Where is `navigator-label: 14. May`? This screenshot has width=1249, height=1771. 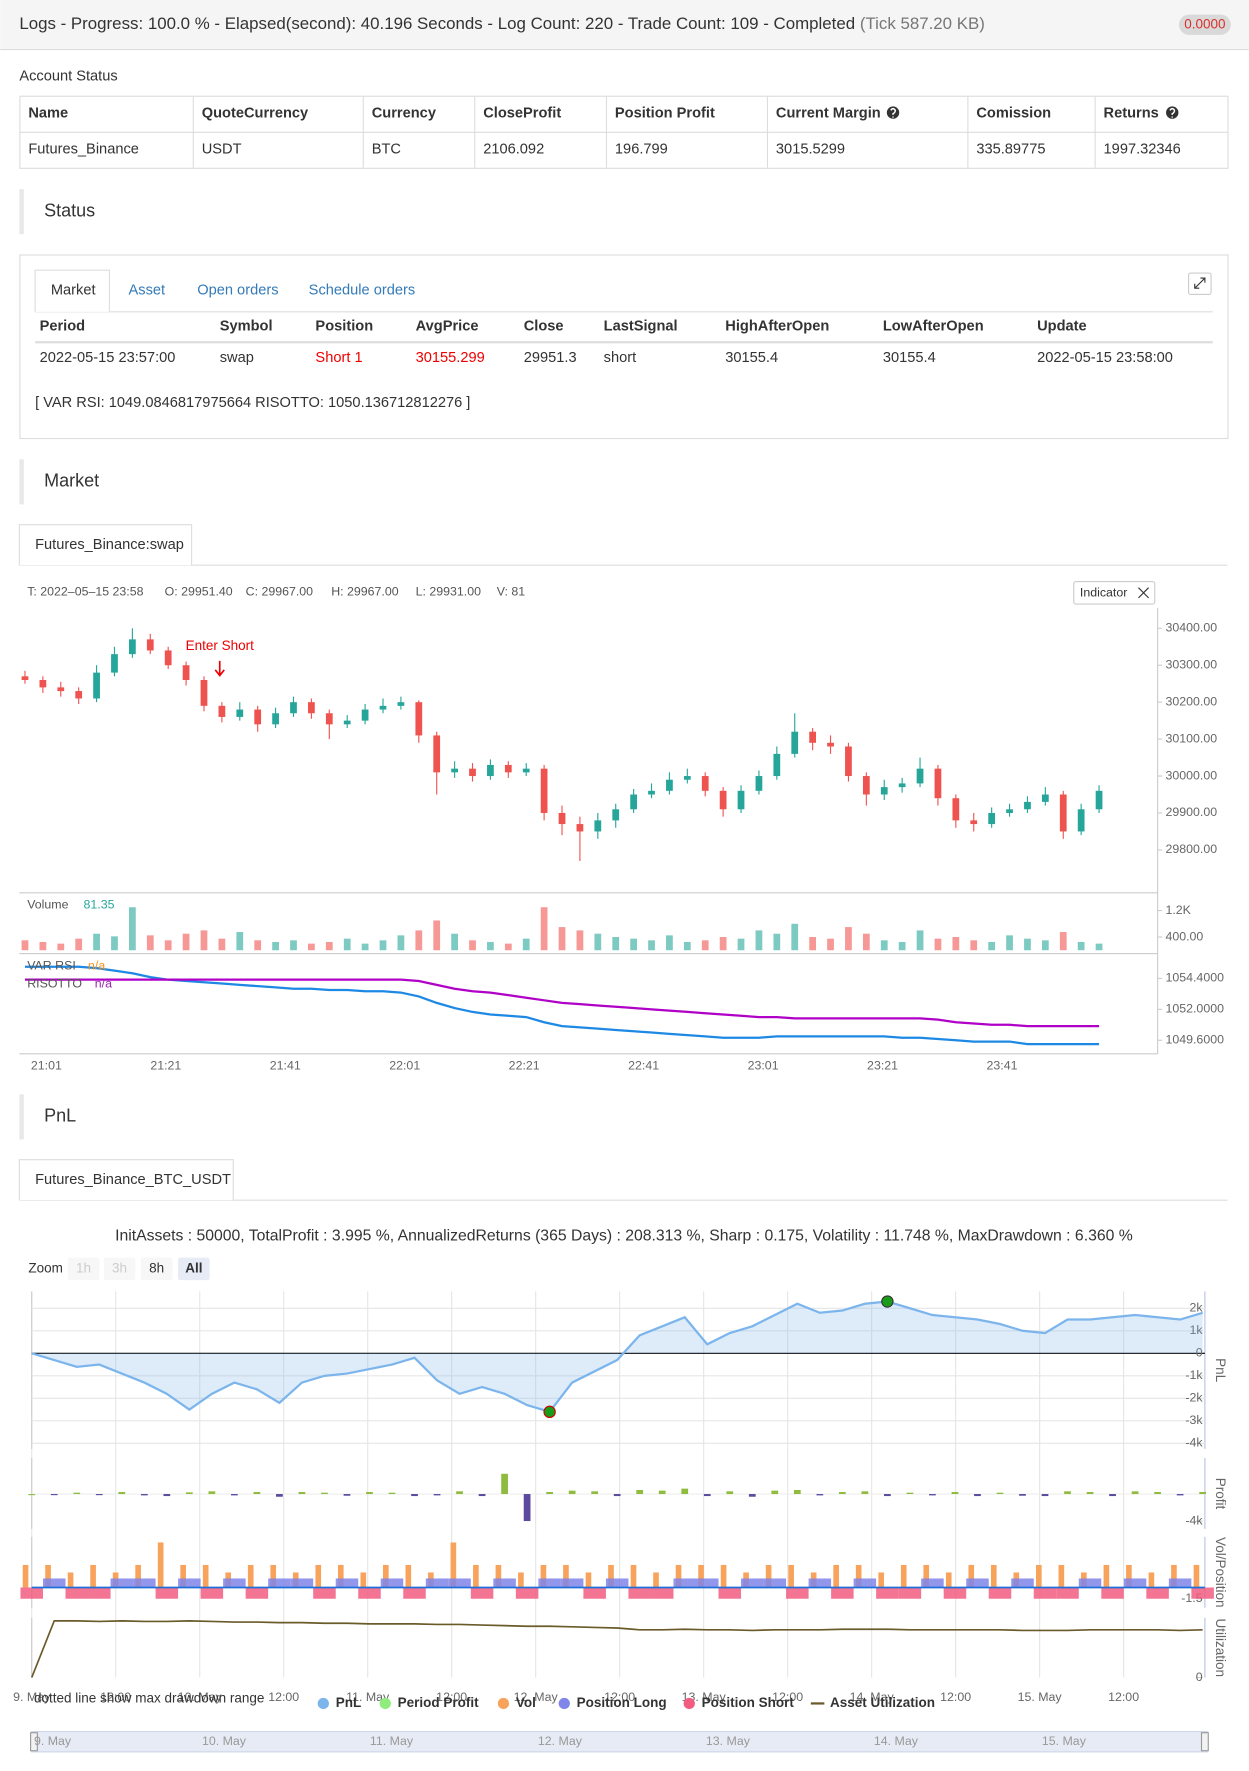 navigator-label: 14. May is located at coordinates (896, 1741).